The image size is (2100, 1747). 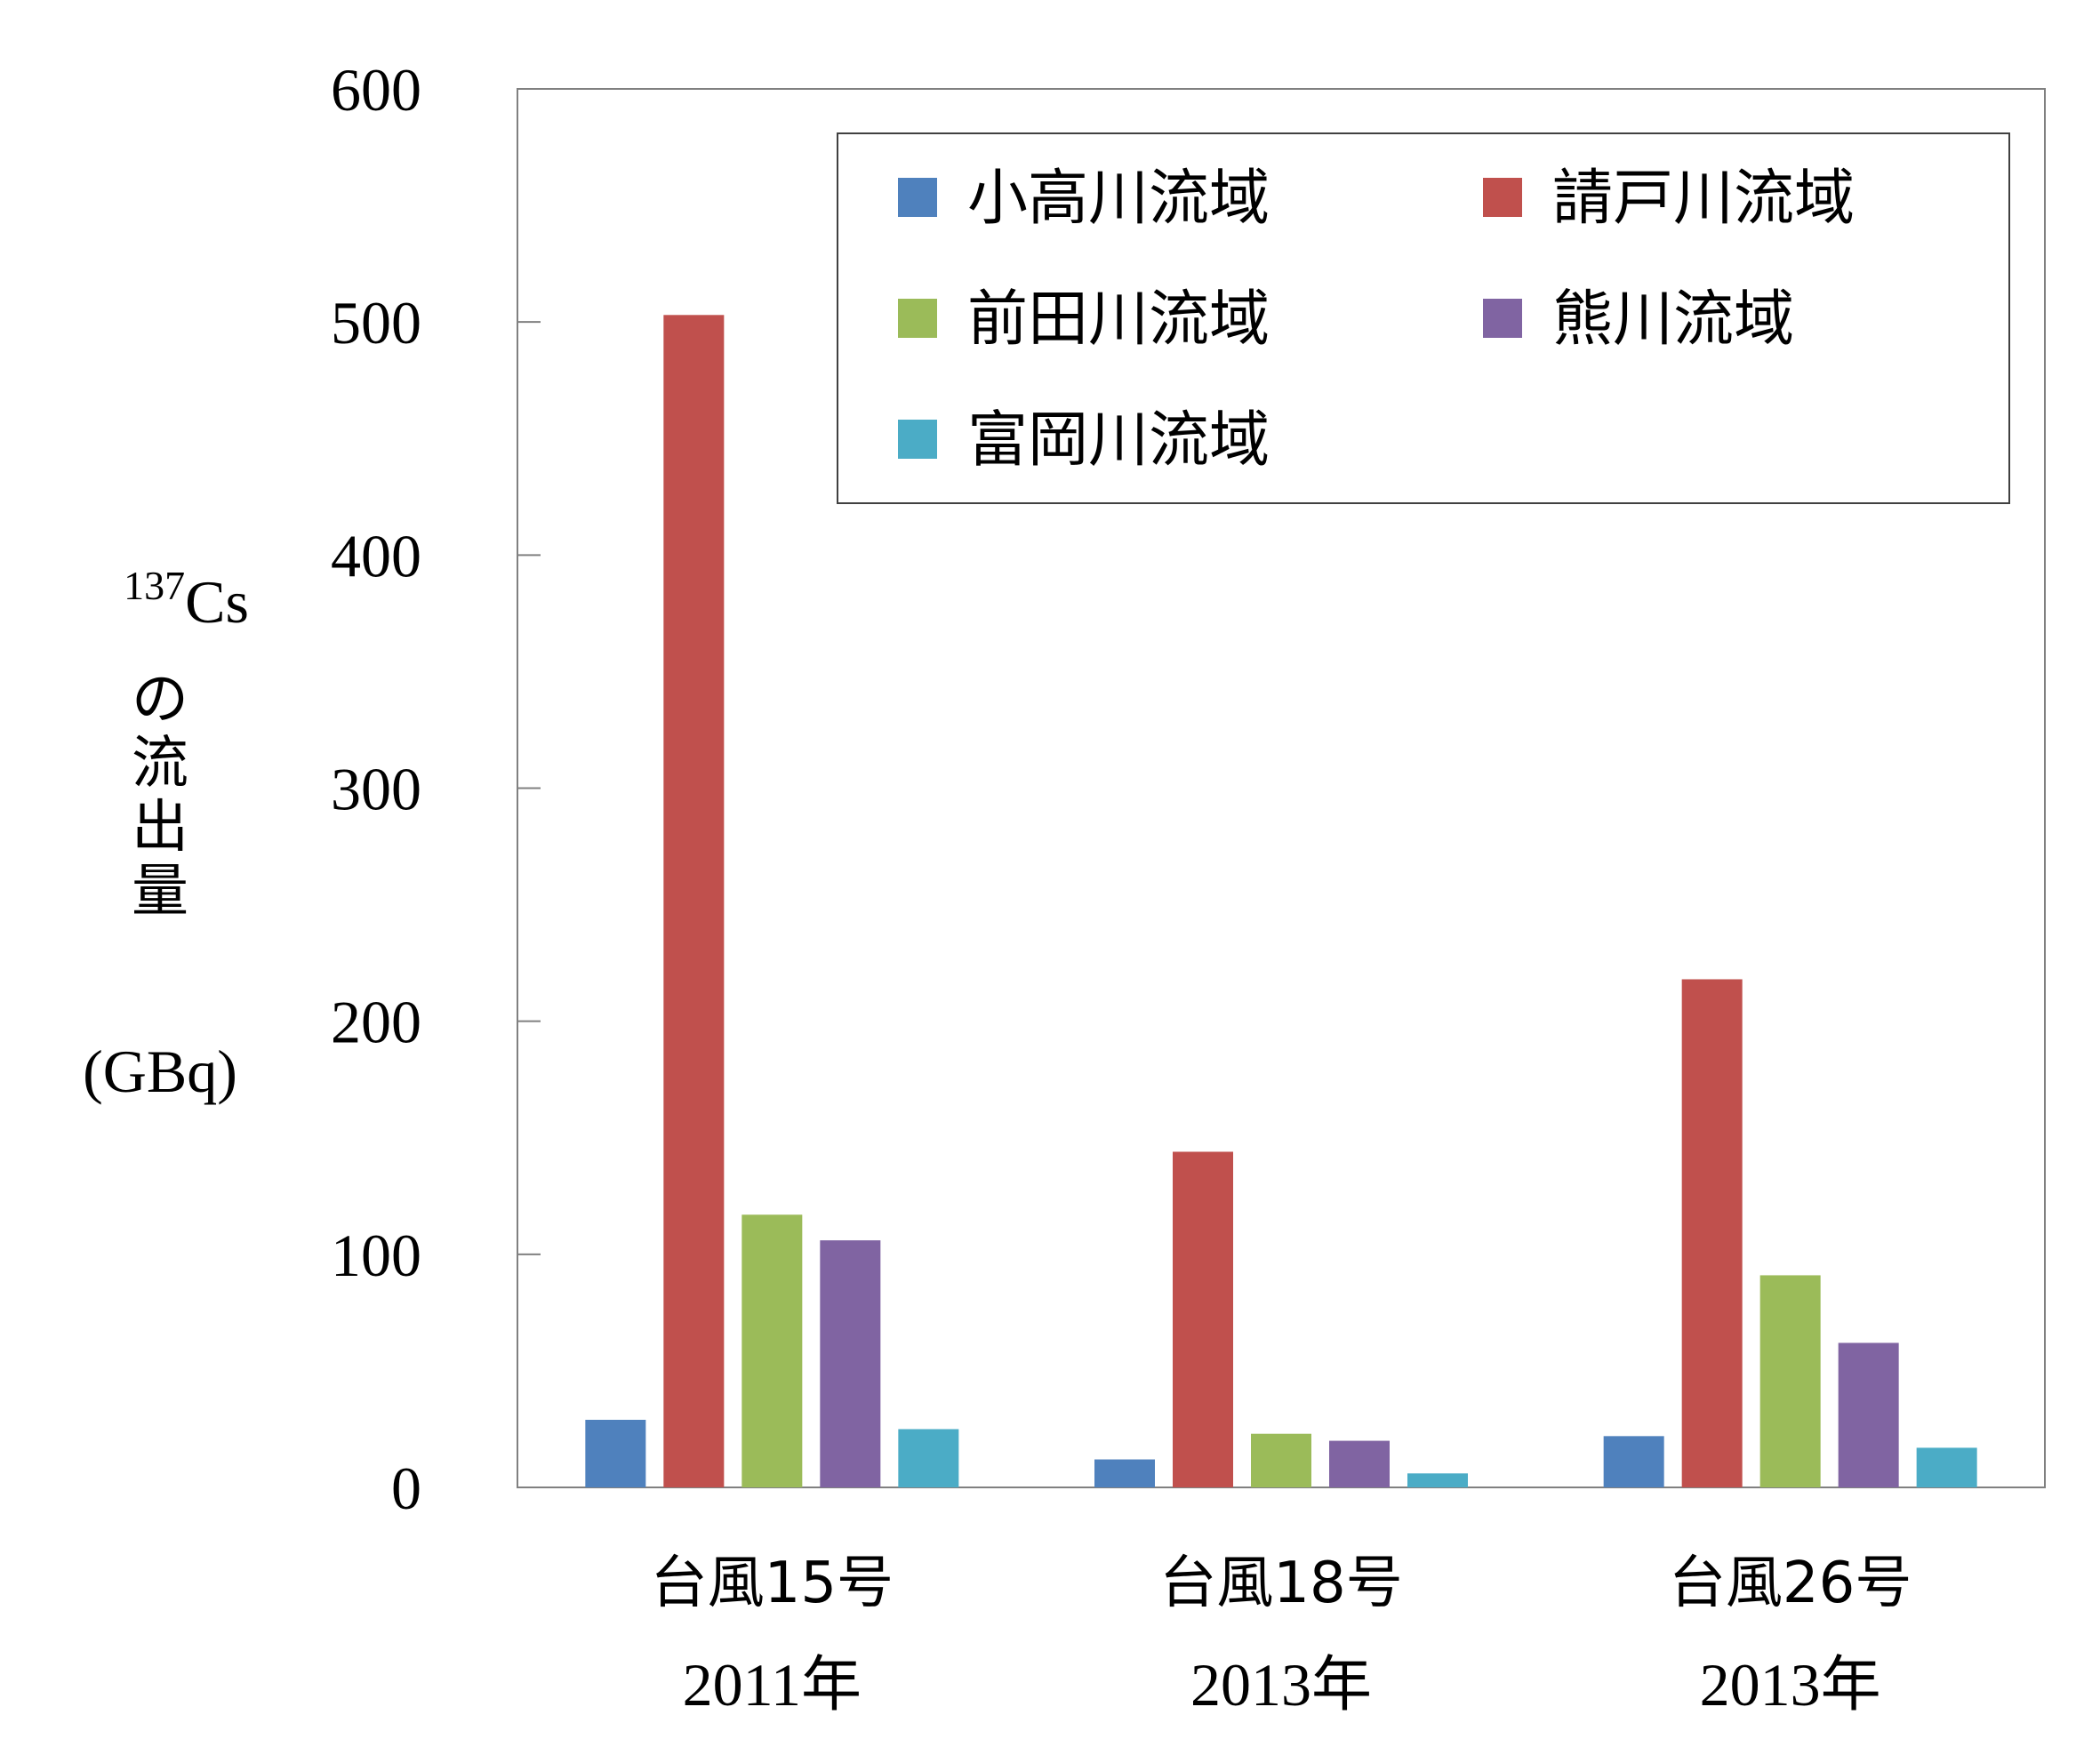 What do you see at coordinates (217, 602) in the screenshot?
I see `y-axis-label-text: Cs` at bounding box center [217, 602].